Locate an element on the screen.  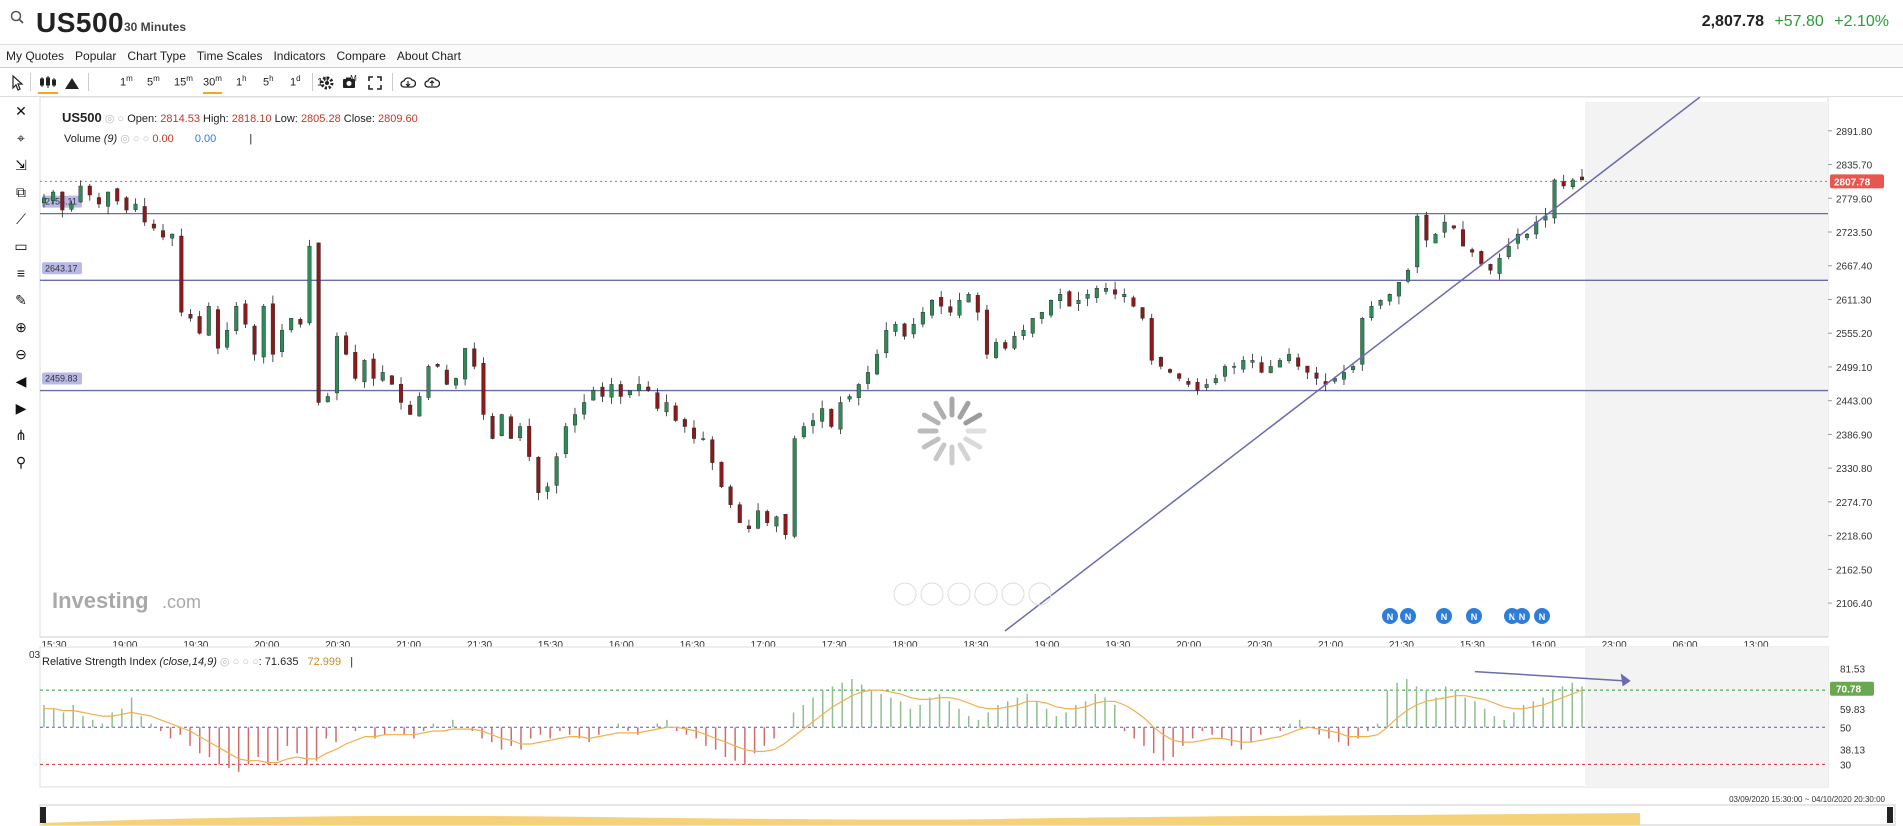
trend-line-icon: ⟋ is located at coordinates (21, 219).